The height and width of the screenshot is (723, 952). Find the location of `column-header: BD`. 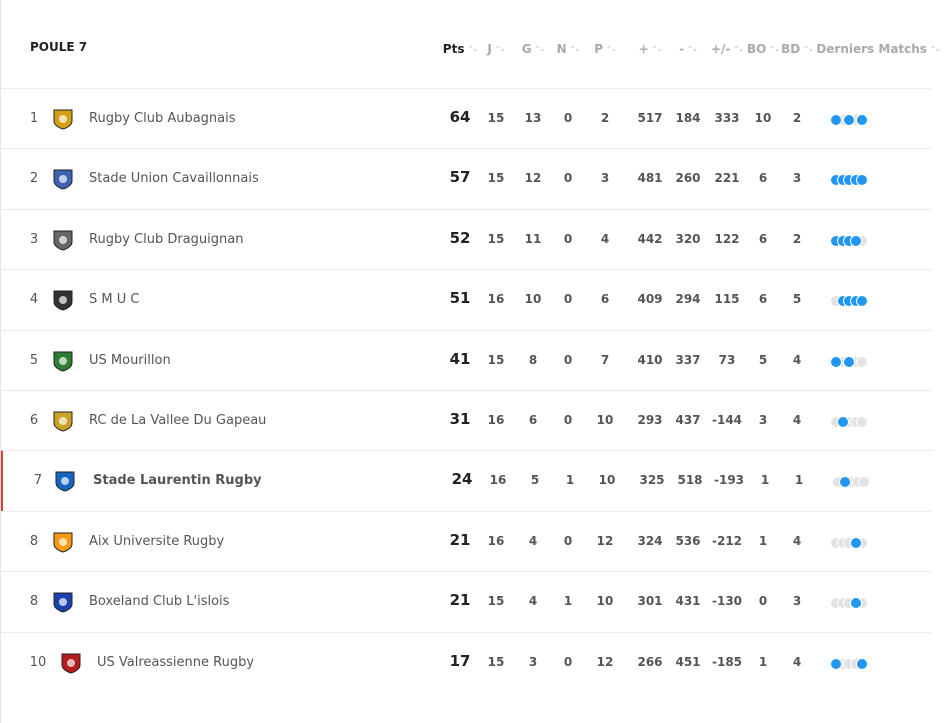

column-header: BD is located at coordinates (797, 49).